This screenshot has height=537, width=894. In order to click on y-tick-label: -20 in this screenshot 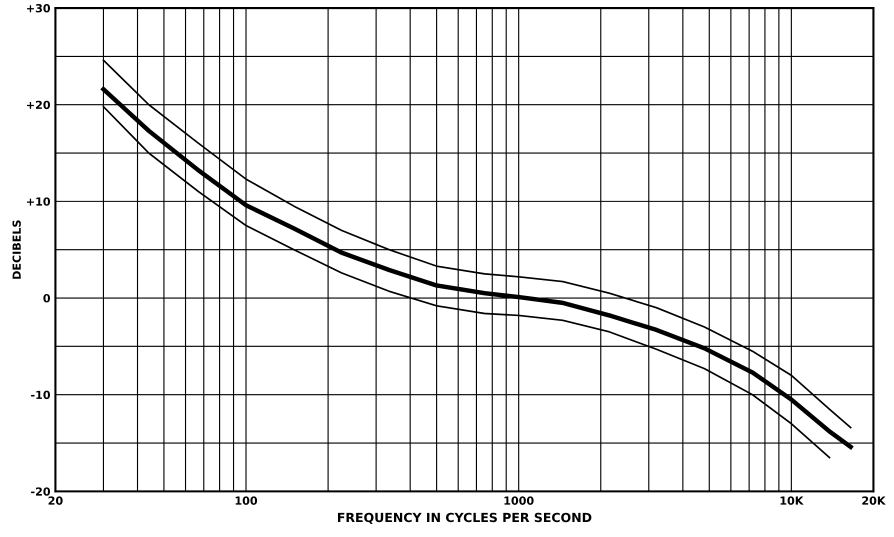, I will do `click(40, 491)`.